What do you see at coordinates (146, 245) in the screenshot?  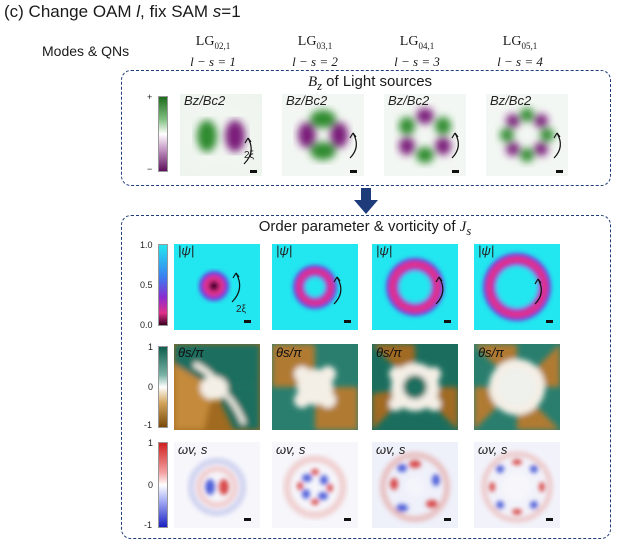 I see `psi-tick-top: 1.0` at bounding box center [146, 245].